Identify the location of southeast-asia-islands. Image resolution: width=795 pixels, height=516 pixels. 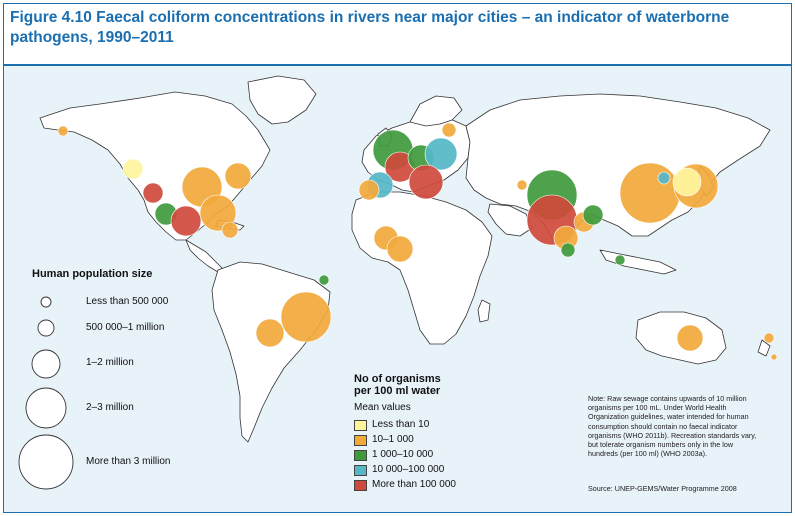
(638, 262).